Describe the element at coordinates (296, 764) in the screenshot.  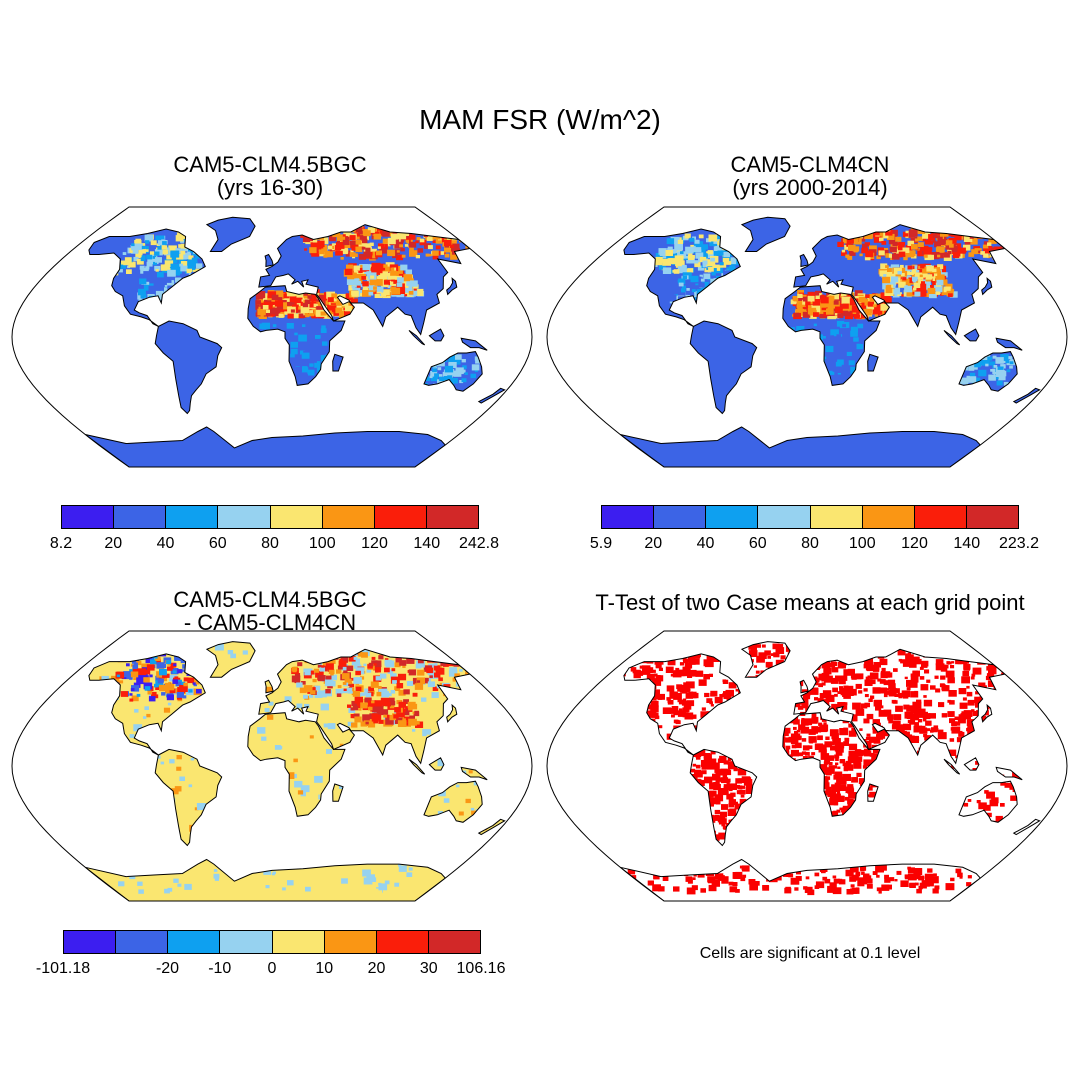
I see `landmass-africa` at that location.